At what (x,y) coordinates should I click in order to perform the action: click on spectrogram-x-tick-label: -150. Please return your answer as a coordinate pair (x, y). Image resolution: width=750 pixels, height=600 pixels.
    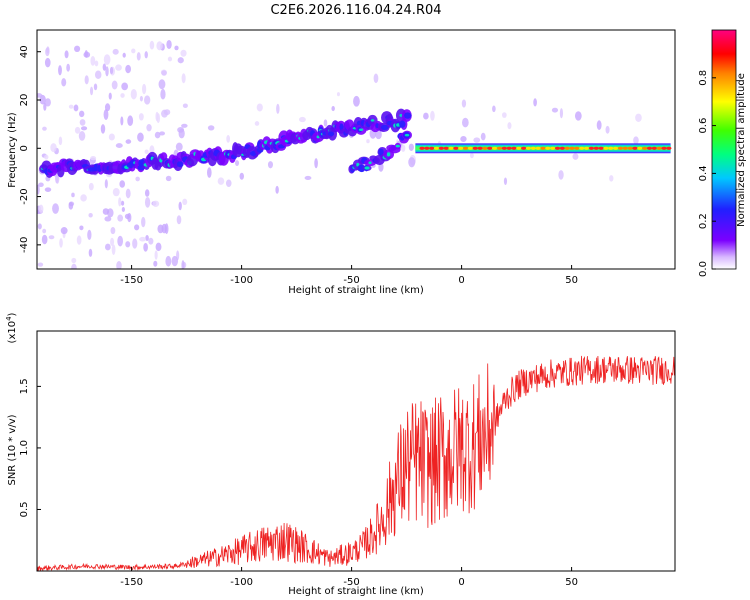
    Looking at the image, I should click on (131, 280).